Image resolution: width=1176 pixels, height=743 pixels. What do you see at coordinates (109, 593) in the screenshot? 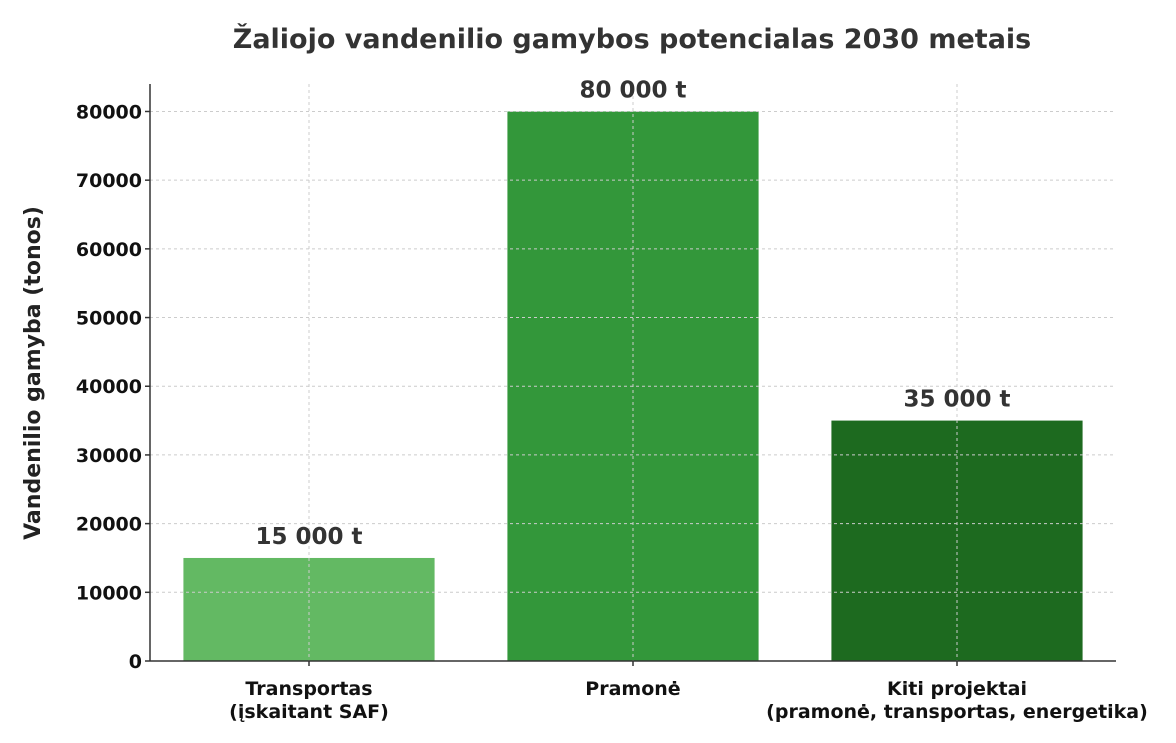
I see `y-tick-label: 10000` at bounding box center [109, 593].